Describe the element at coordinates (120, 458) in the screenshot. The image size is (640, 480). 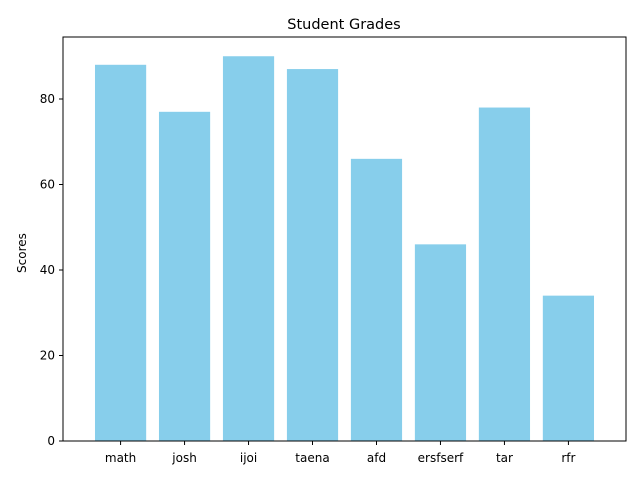
I see `x-tick-label: math` at that location.